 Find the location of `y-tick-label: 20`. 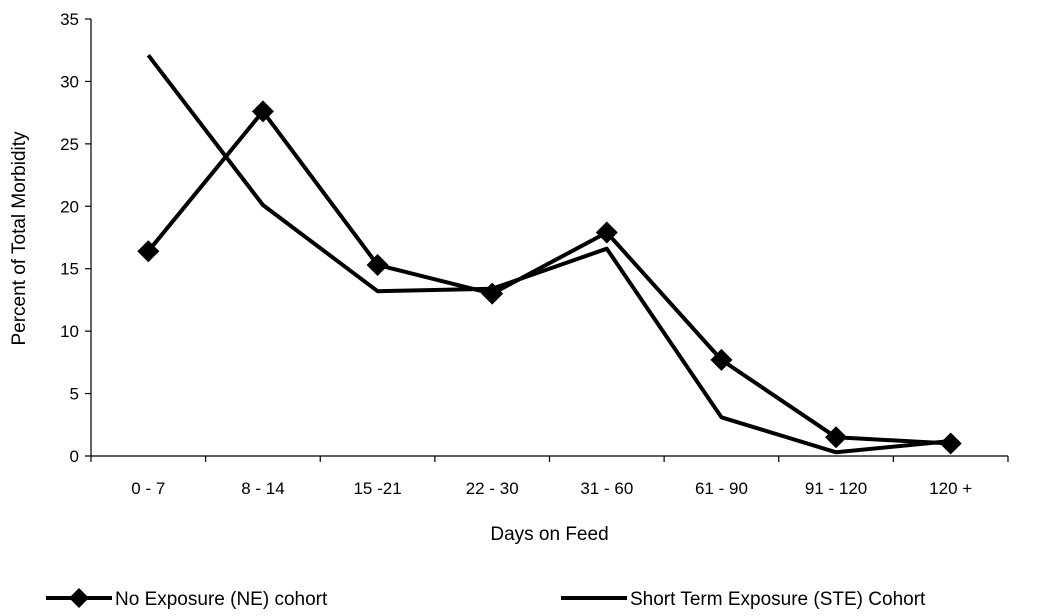

y-tick-label: 20 is located at coordinates (69, 206).